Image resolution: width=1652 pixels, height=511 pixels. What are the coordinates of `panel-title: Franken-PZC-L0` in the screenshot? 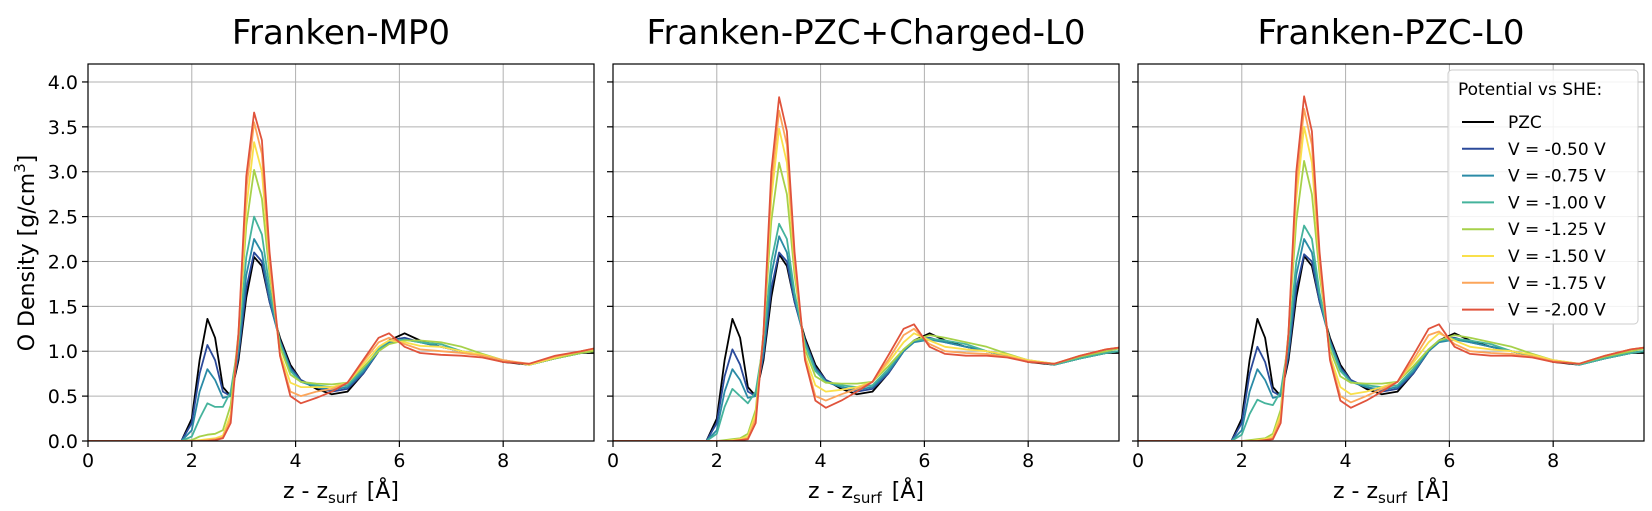 It's located at (1390, 33).